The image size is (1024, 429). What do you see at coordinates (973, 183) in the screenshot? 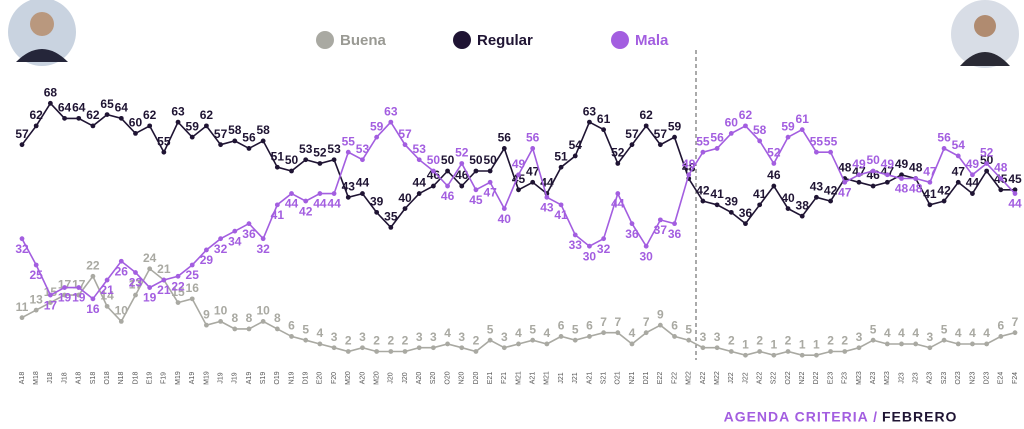
I see `data-label: 44` at bounding box center [973, 183].